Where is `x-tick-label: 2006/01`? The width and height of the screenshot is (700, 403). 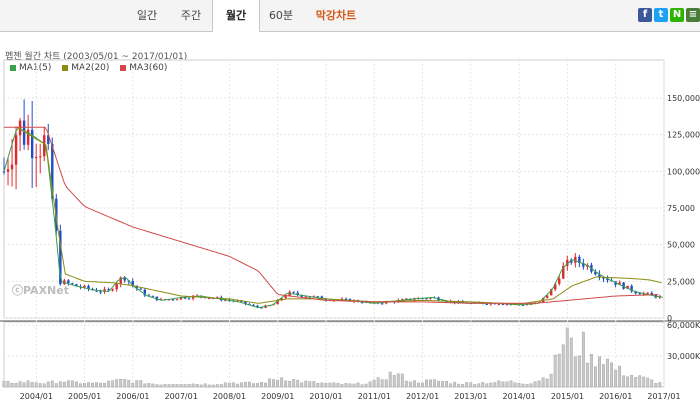
x-tick-label: 2006/01 is located at coordinates (132, 396).